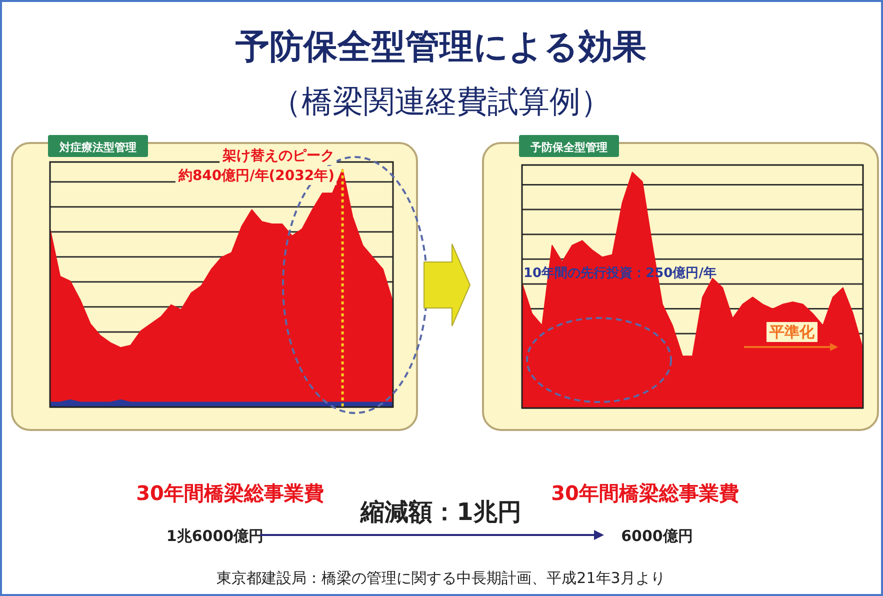 The height and width of the screenshot is (596, 883). Describe the element at coordinates (441, 578) in the screenshot. I see `text: 東京都建設局：橋梁の管理に関する中長期計画、平成21年3月より` at that location.